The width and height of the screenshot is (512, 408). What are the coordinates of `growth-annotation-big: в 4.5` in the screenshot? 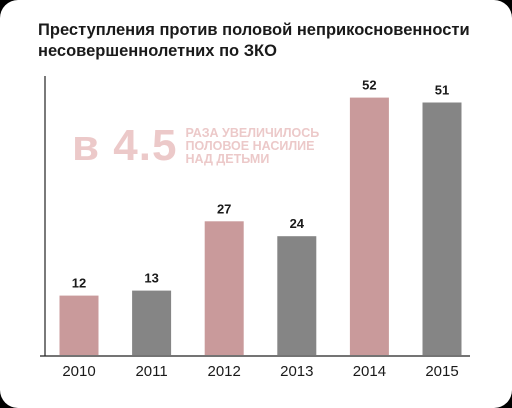 It's located at (125, 145).